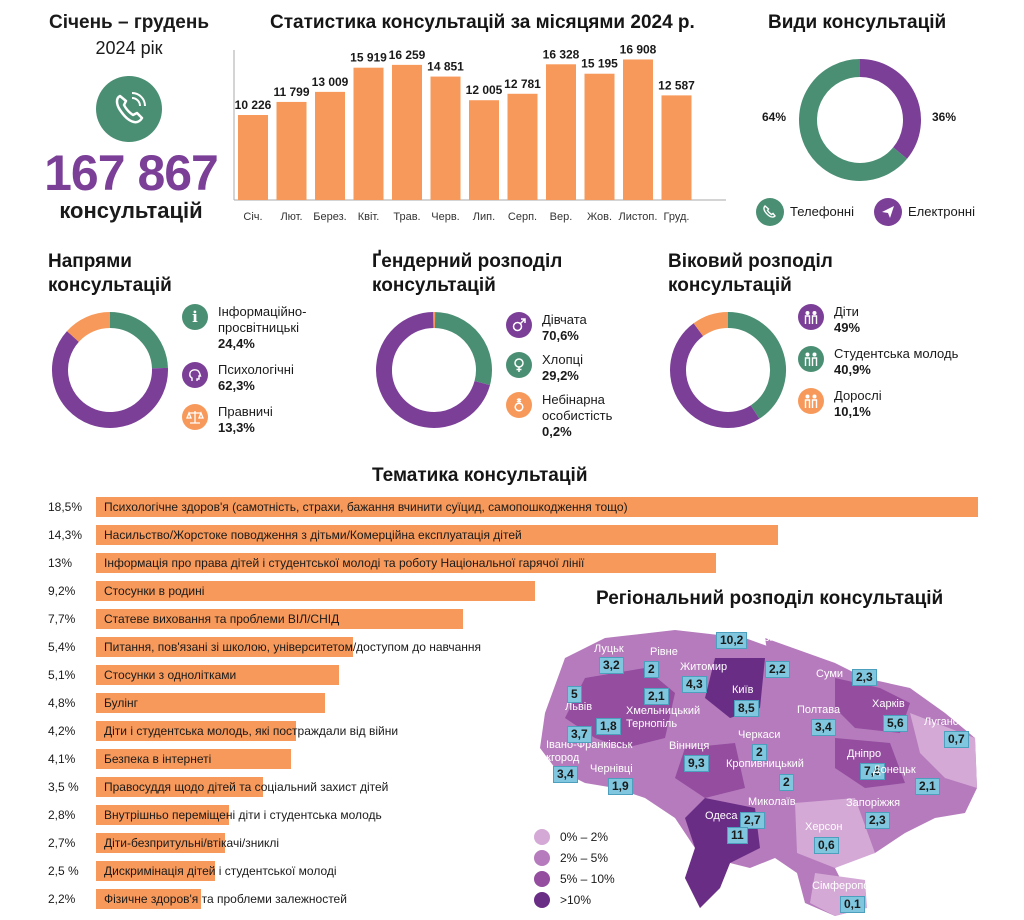 This screenshot has height=920, width=1024. What do you see at coordinates (62, 731) in the screenshot?
I see `topic-percent: 4,2%` at bounding box center [62, 731].